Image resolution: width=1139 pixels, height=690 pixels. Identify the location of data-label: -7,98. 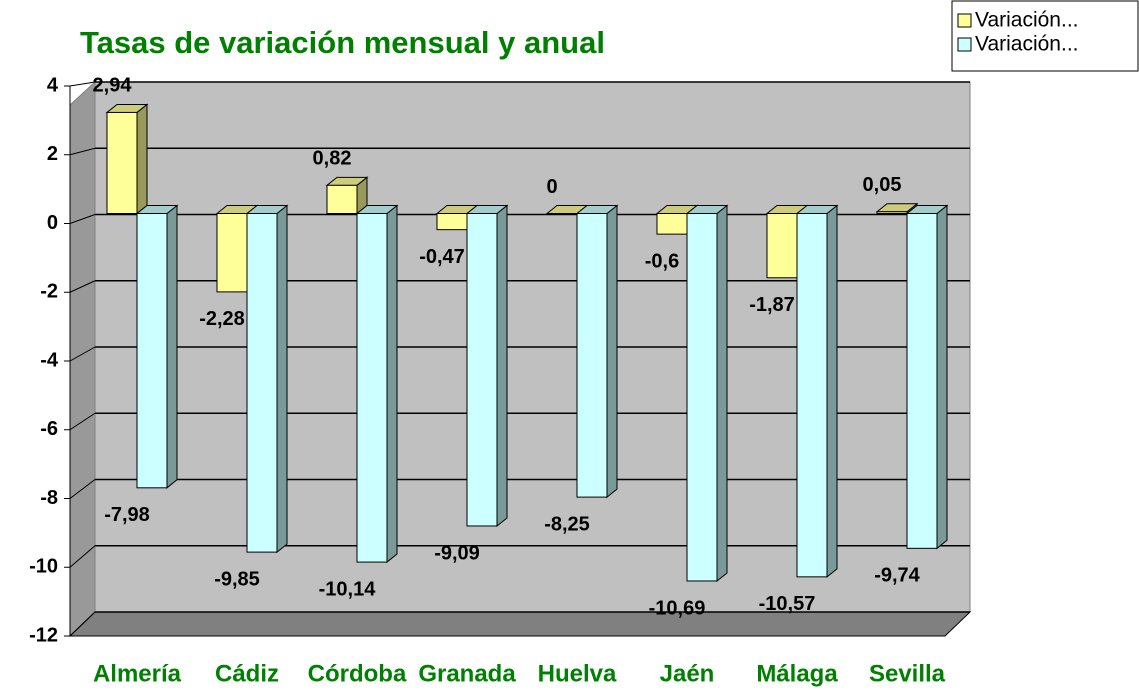
(127, 515).